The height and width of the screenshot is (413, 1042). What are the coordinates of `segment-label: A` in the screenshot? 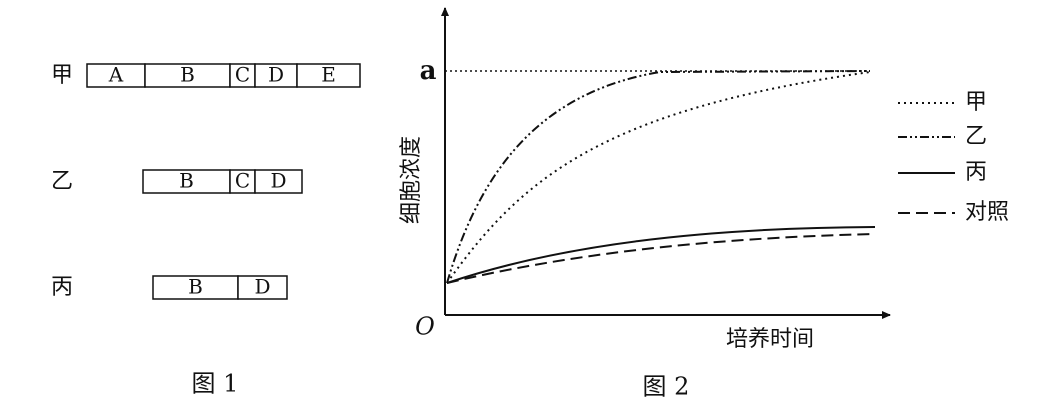 It's located at (116, 75).